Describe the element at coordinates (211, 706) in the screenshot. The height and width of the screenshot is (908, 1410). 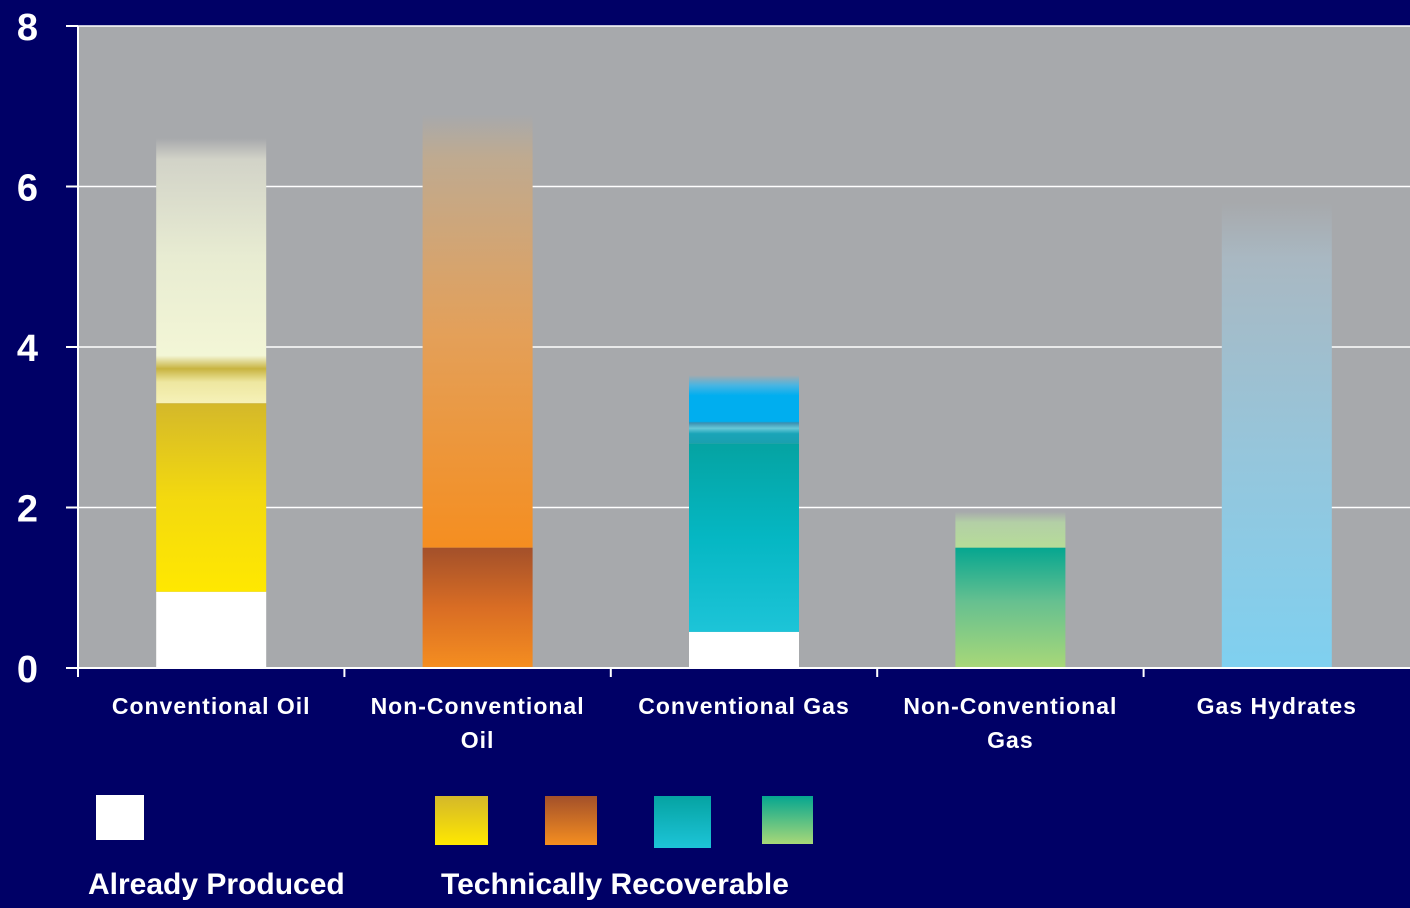
I see `x-tick-label: Conventional Oil` at that location.